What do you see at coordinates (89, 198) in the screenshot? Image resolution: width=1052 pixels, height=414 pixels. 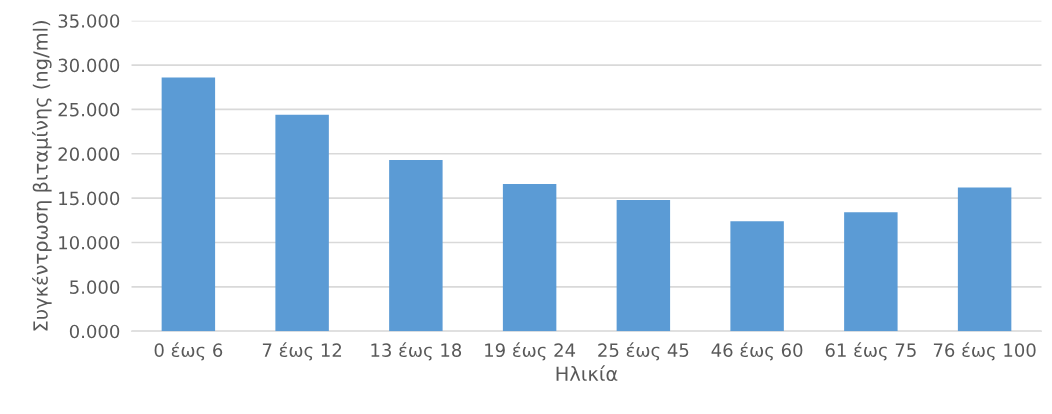 I see `y-tick-label: 15.000` at bounding box center [89, 198].